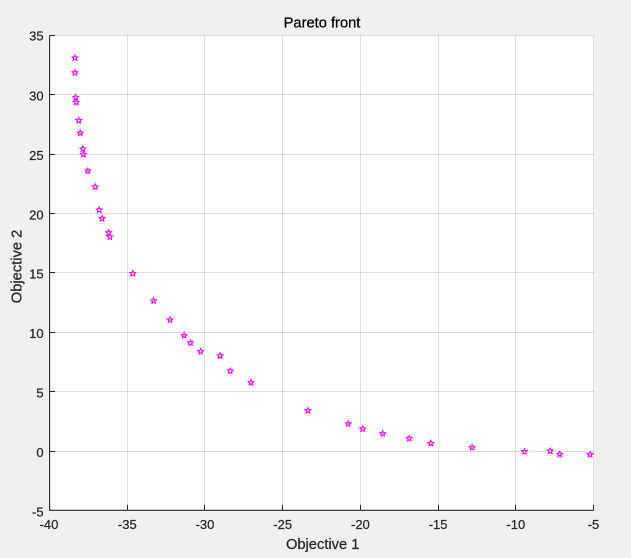  I want to click on svg-text: -35, so click(127, 524).